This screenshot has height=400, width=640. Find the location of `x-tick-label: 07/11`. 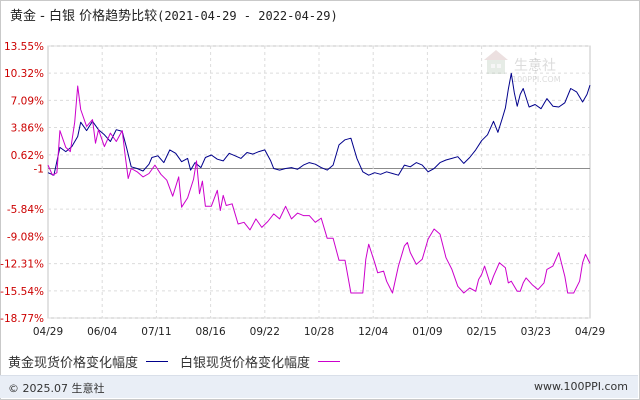

x-tick-label: 07/11 is located at coordinates (156, 332).